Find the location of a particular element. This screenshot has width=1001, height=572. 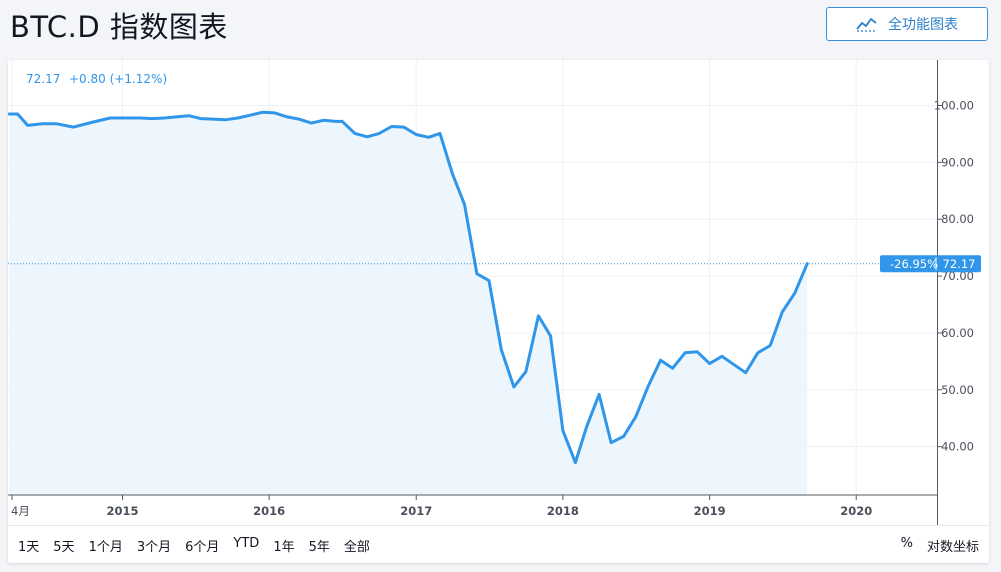

x-tick-label: 4月 is located at coordinates (20, 511).